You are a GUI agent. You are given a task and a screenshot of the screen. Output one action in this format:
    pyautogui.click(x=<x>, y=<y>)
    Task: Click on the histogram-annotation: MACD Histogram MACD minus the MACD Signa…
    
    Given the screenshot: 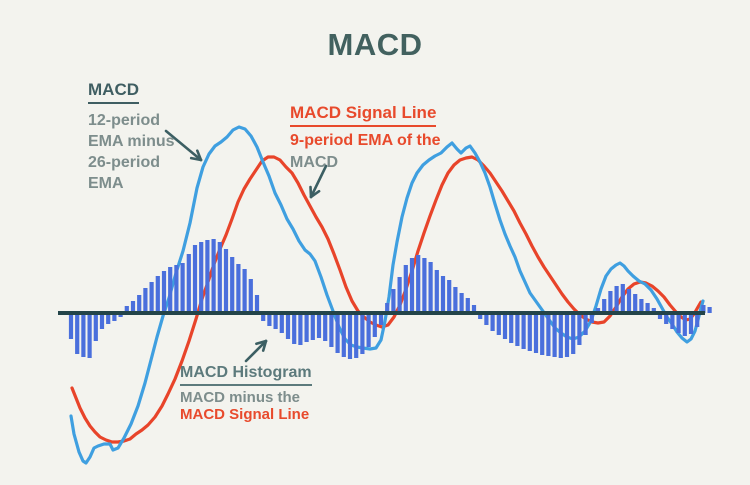 What is the action you would take?
    pyautogui.click(x=246, y=393)
    